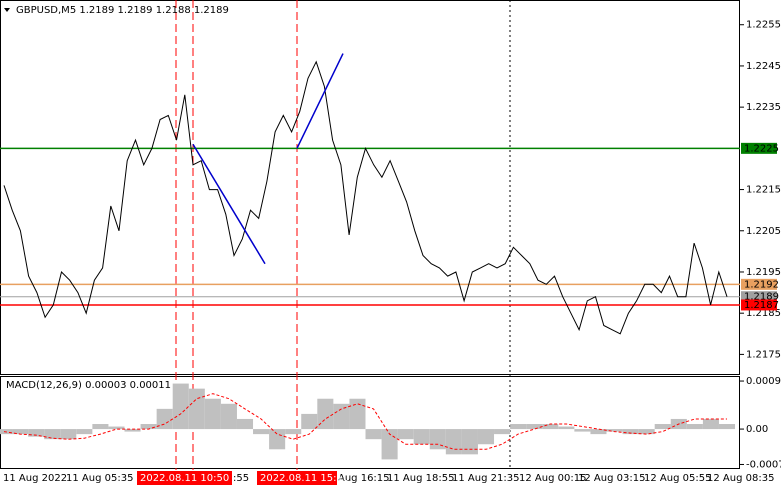 This screenshot has height=489, width=781. What do you see at coordinates (763, 107) in the screenshot?
I see `y-tick-label: 1.2235` at bounding box center [763, 107].